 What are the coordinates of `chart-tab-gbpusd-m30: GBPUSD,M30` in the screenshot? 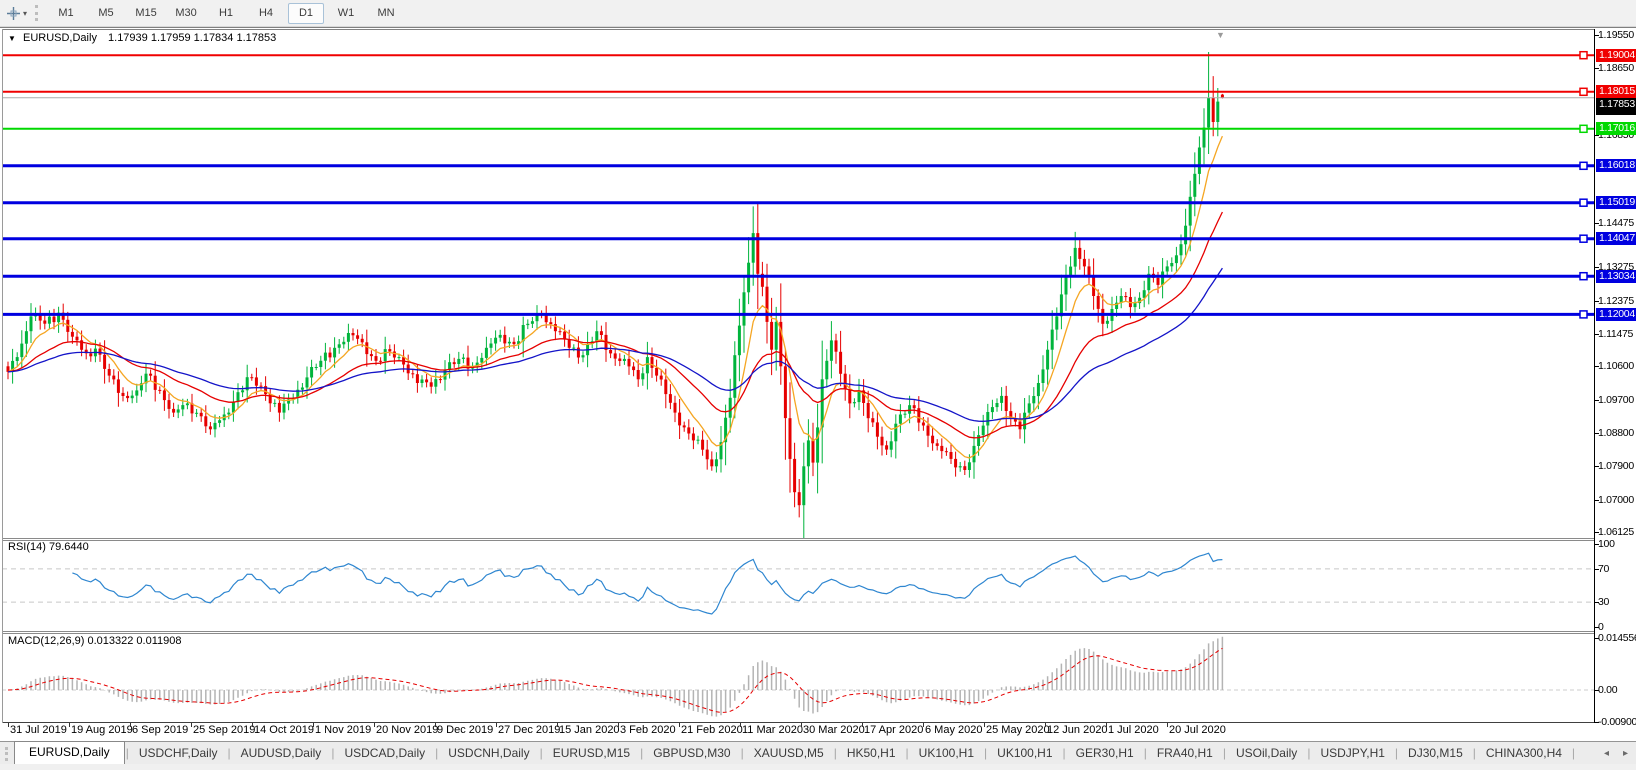 It's located at (692, 753).